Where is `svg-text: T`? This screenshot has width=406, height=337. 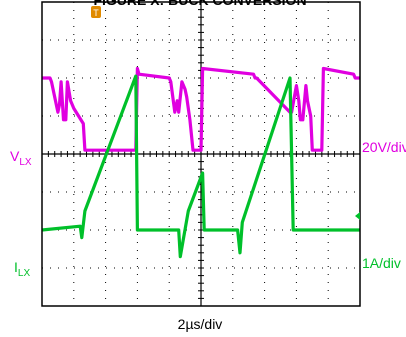
svg-text: T is located at coordinates (96, 13).